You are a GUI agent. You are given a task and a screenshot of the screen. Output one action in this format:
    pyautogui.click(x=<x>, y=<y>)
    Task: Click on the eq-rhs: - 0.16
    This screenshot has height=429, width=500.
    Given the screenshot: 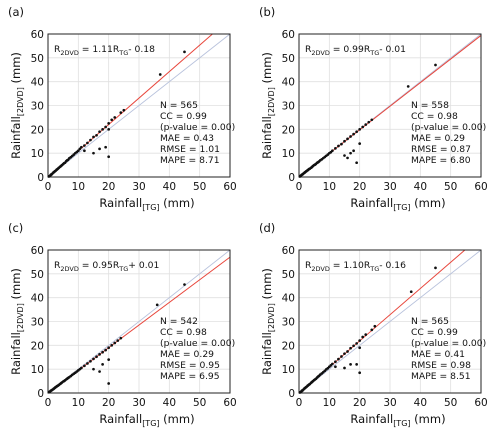 What is the action you would take?
    pyautogui.click(x=392, y=265)
    